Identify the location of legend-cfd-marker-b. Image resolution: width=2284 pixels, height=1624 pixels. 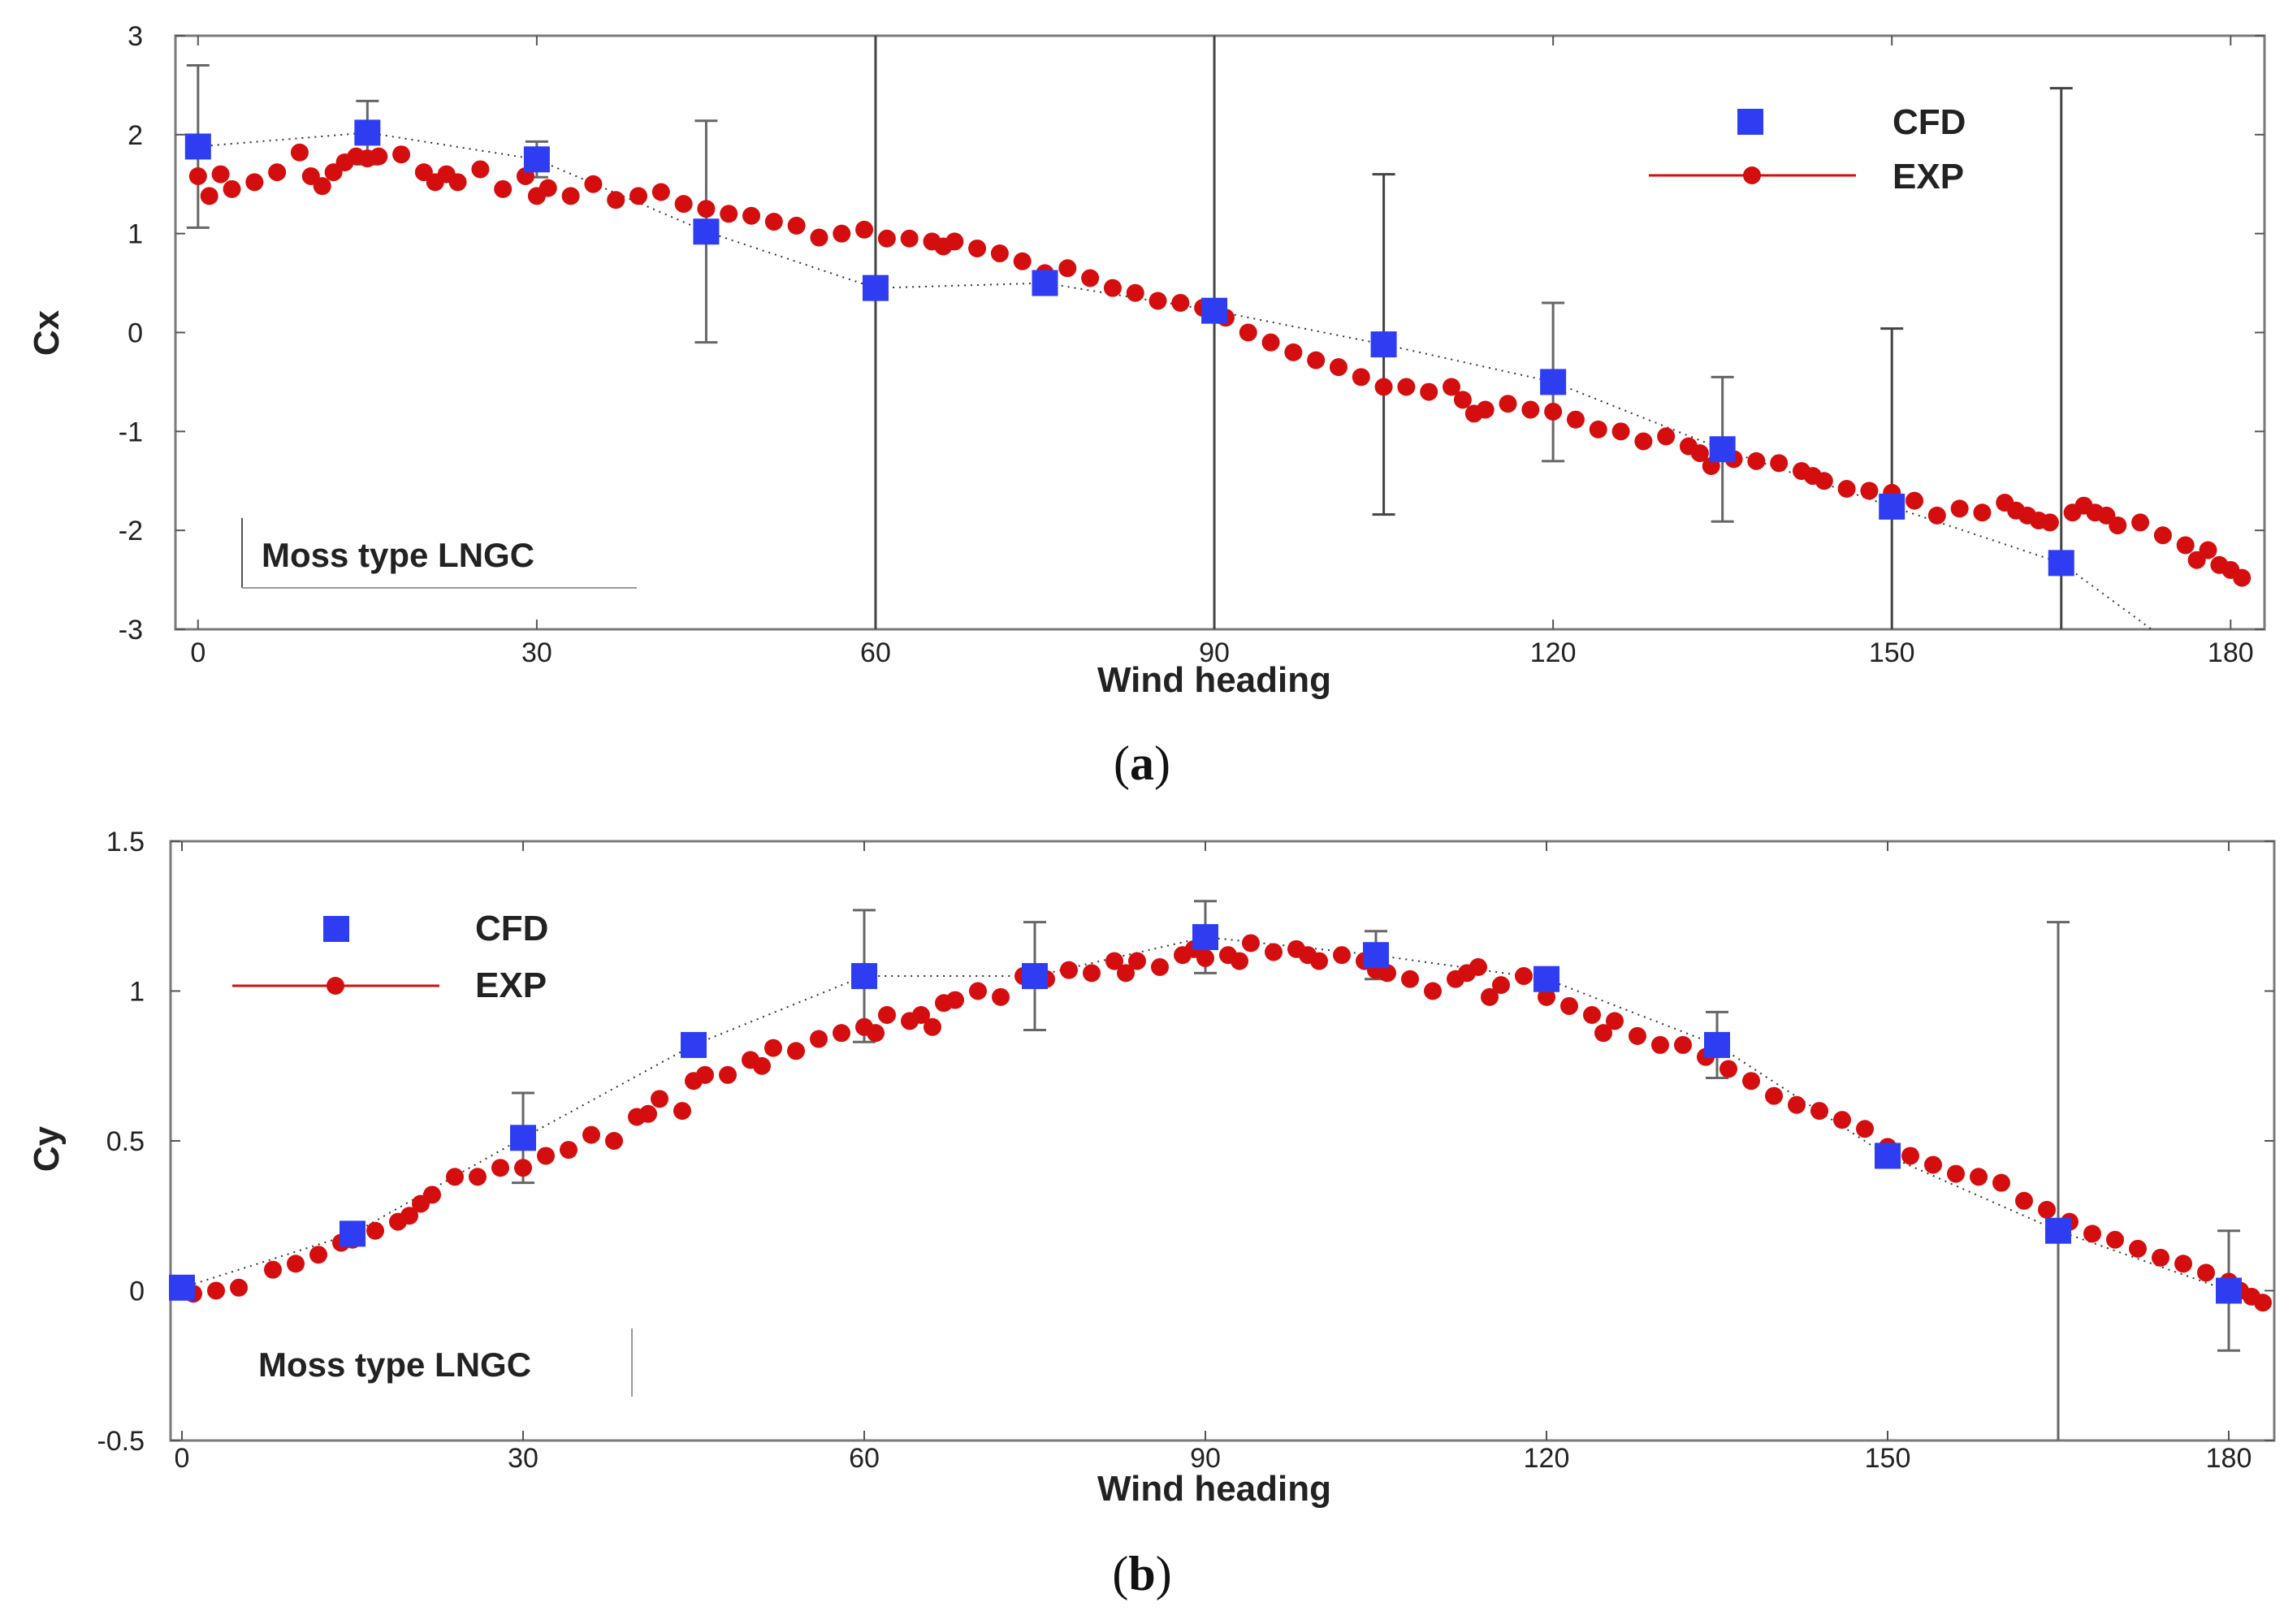
(336, 929).